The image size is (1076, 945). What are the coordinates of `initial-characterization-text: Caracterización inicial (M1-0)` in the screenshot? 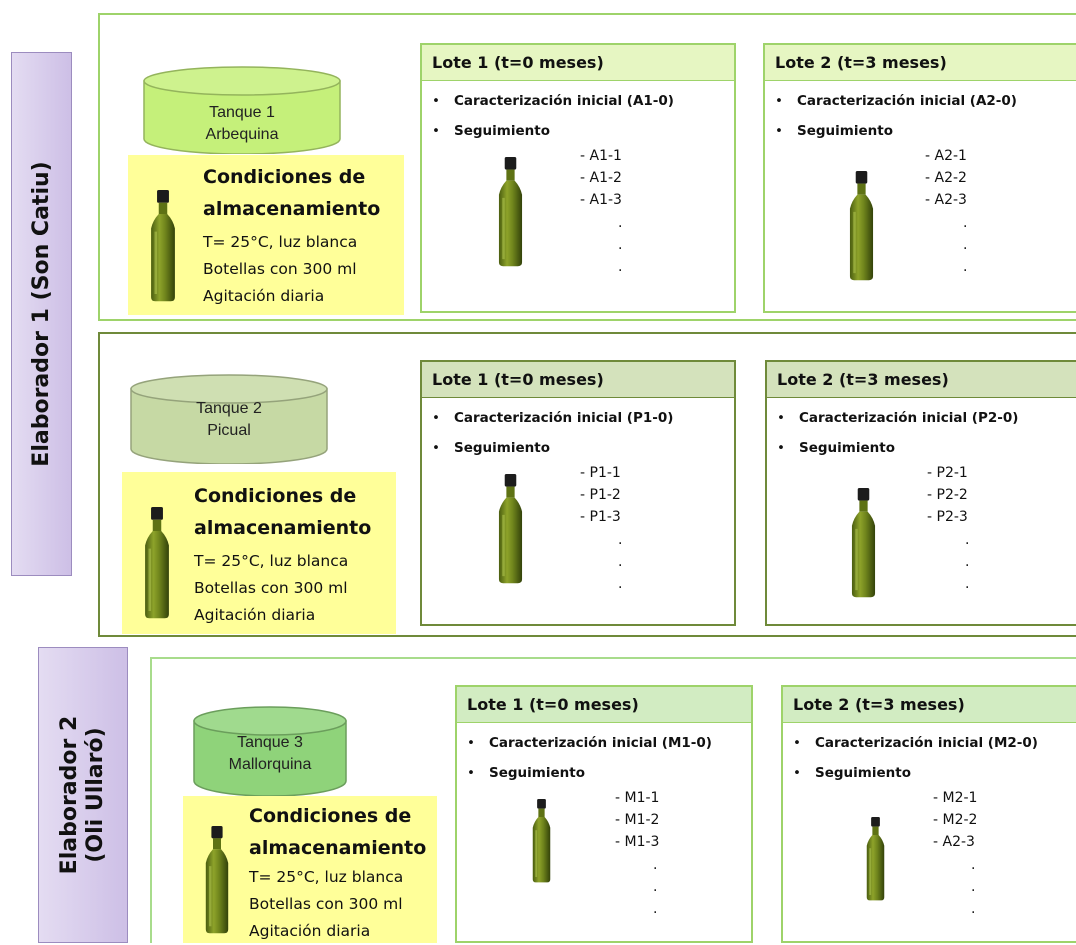 It's located at (600, 743).